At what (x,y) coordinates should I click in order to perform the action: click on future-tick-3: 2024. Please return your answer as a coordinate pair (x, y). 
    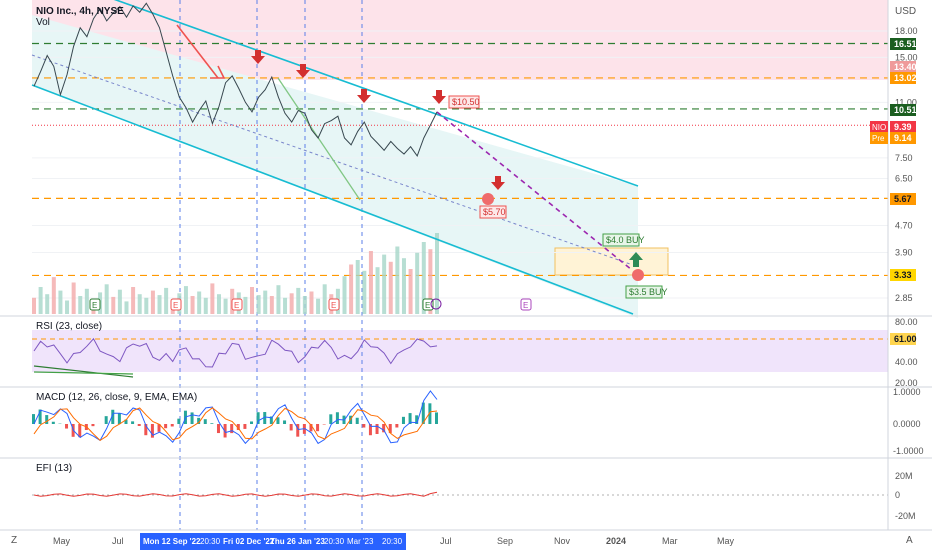
    Looking at the image, I should click on (616, 541).